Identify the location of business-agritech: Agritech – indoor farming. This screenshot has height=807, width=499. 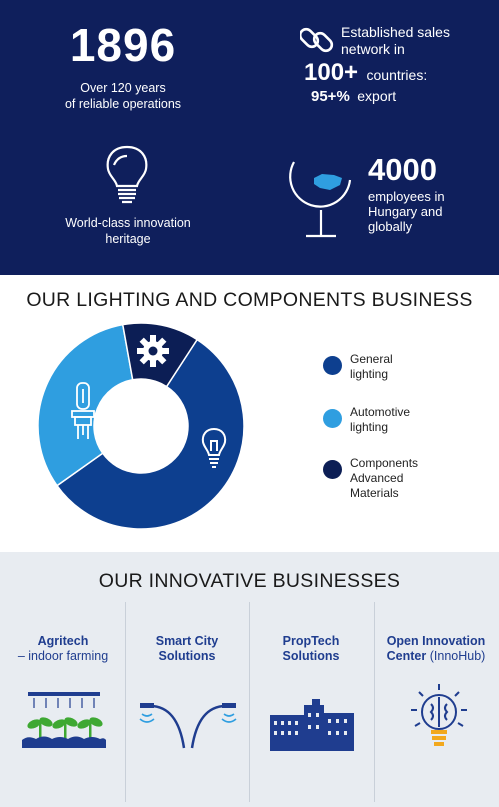
(63, 649).